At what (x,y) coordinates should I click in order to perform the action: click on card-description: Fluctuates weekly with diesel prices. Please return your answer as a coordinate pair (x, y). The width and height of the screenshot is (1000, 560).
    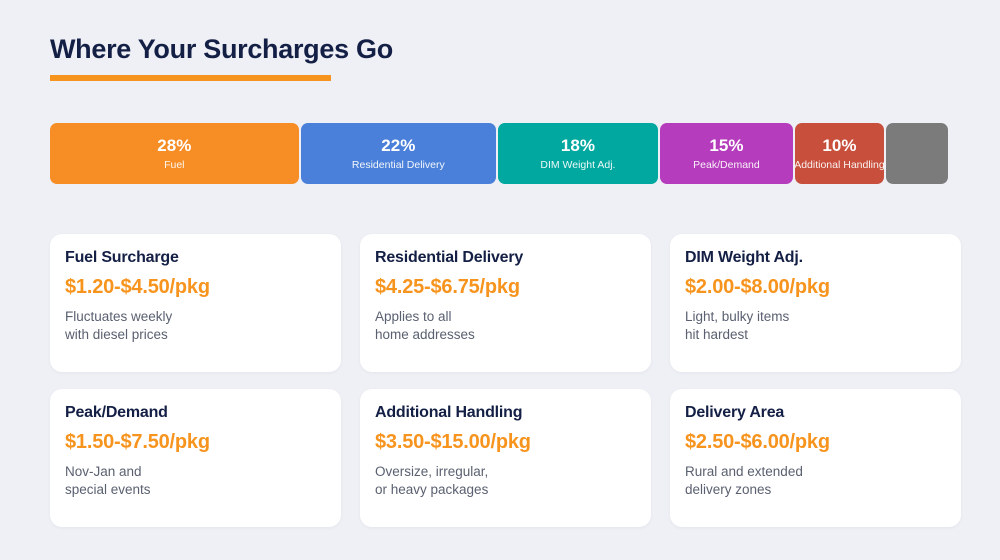
    Looking at the image, I should click on (119, 325).